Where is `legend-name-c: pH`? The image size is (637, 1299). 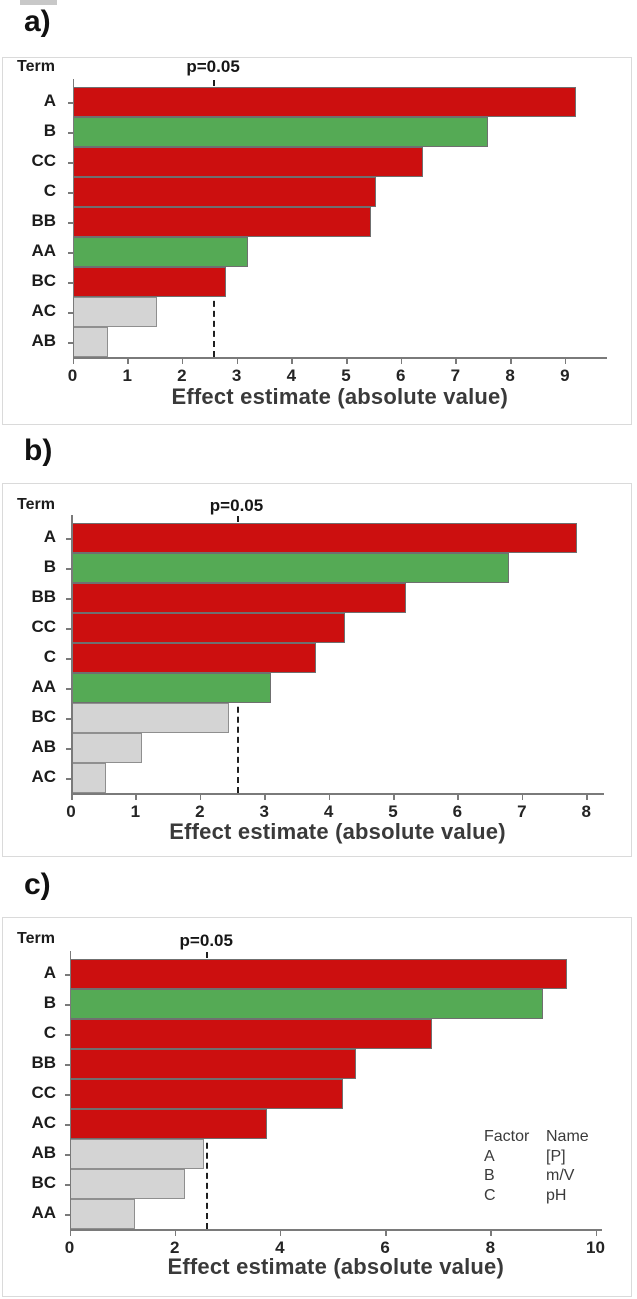 legend-name-c: pH is located at coordinates (556, 1195).